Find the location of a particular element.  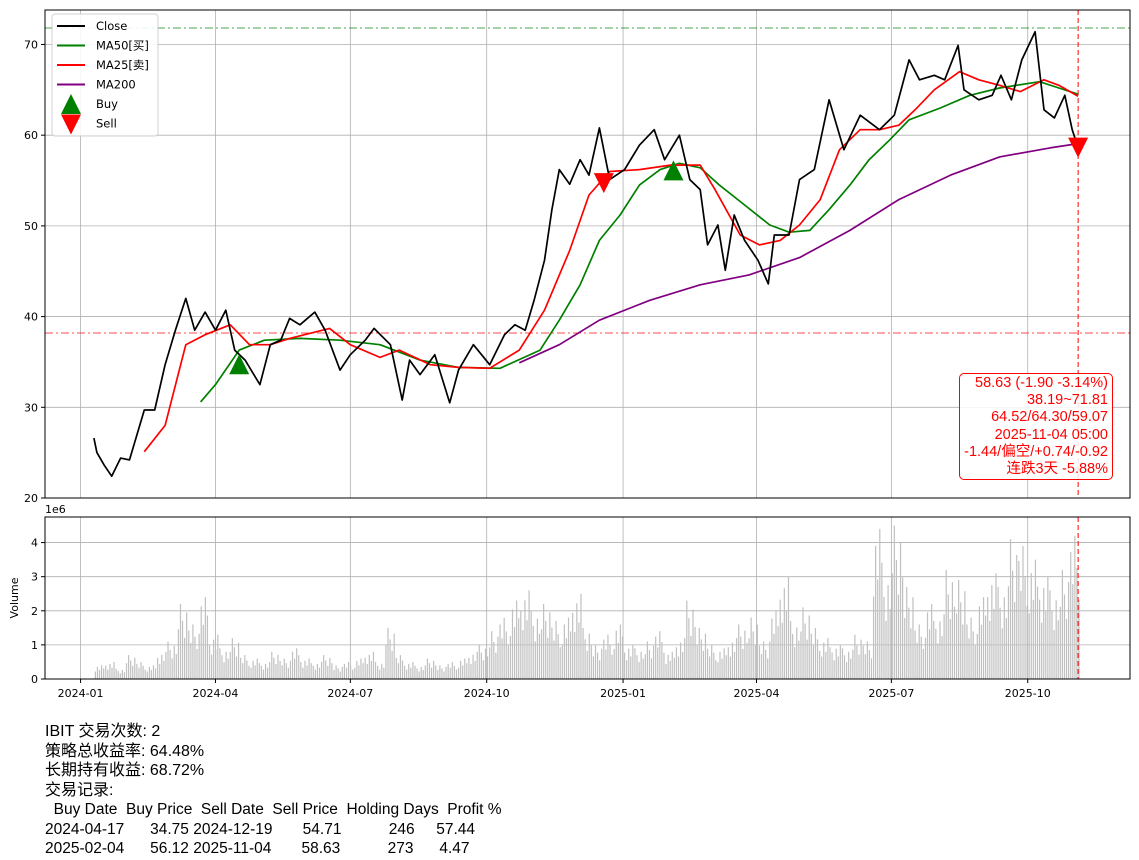

y-tick-label: 30 is located at coordinates (31, 407).